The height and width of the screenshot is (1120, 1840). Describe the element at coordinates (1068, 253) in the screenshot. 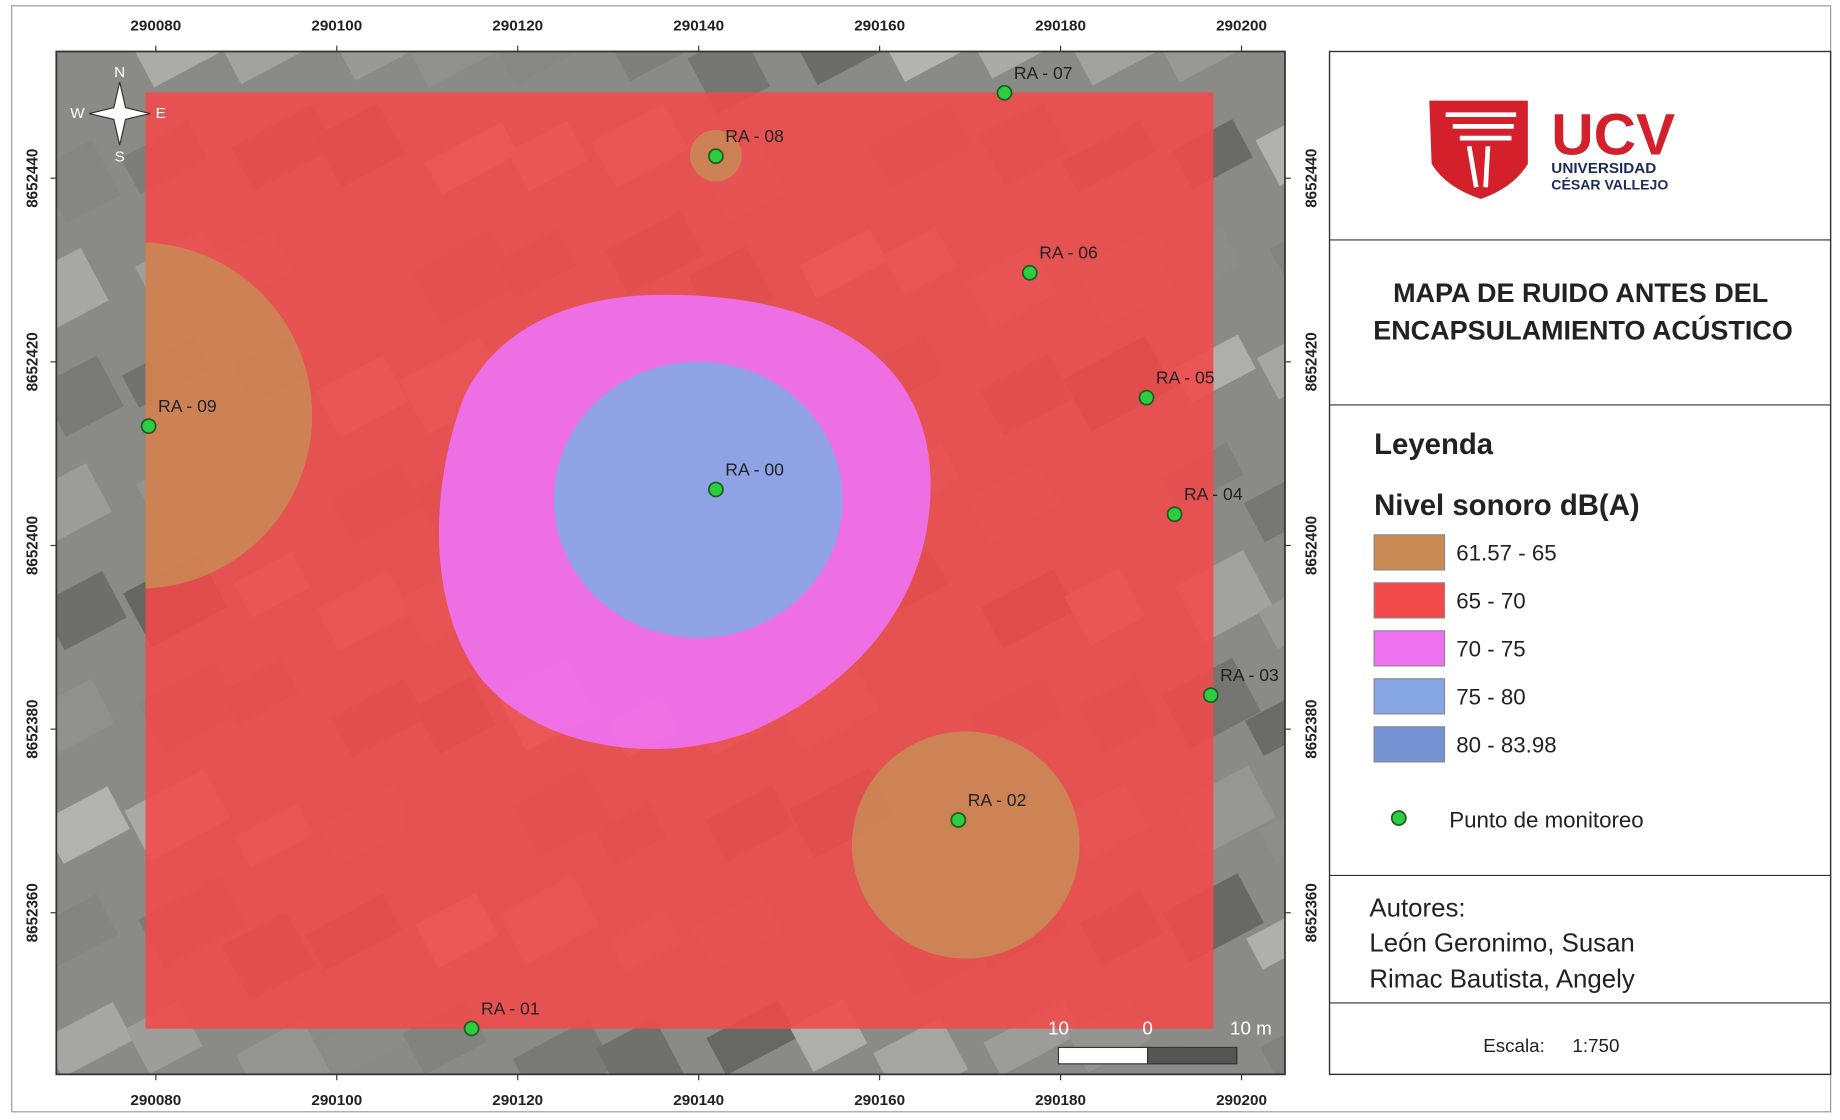

I see `point-label: RA - 06` at that location.